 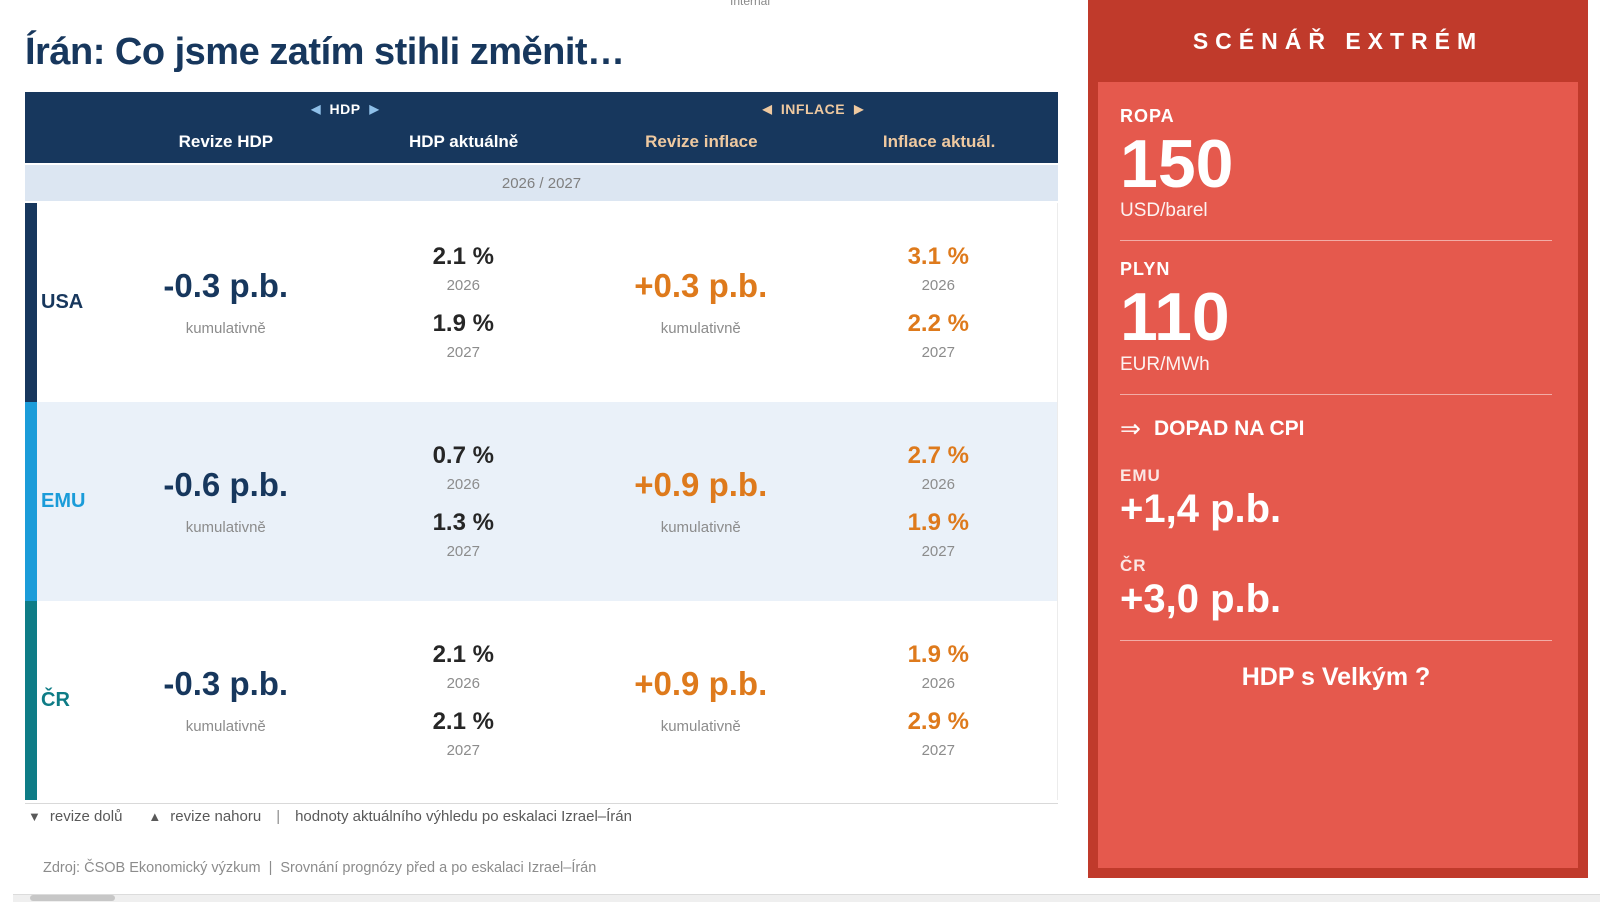 What do you see at coordinates (701, 285) in the screenshot?
I see `revize-inflace-value: +0.3 p.b.` at bounding box center [701, 285].